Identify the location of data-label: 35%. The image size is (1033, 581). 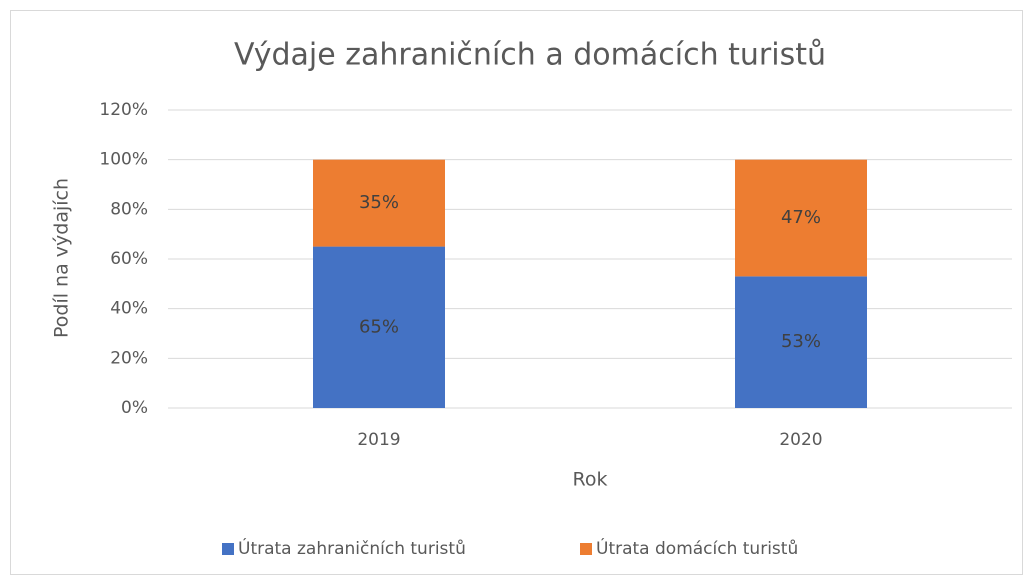
(379, 202).